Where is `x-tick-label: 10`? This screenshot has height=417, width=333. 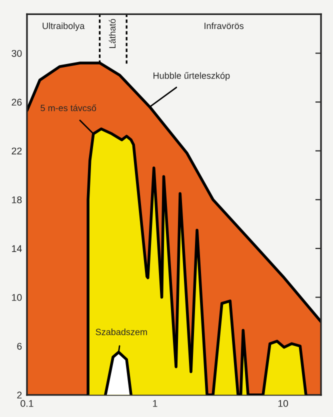 x-tick-label: 10 is located at coordinates (283, 403).